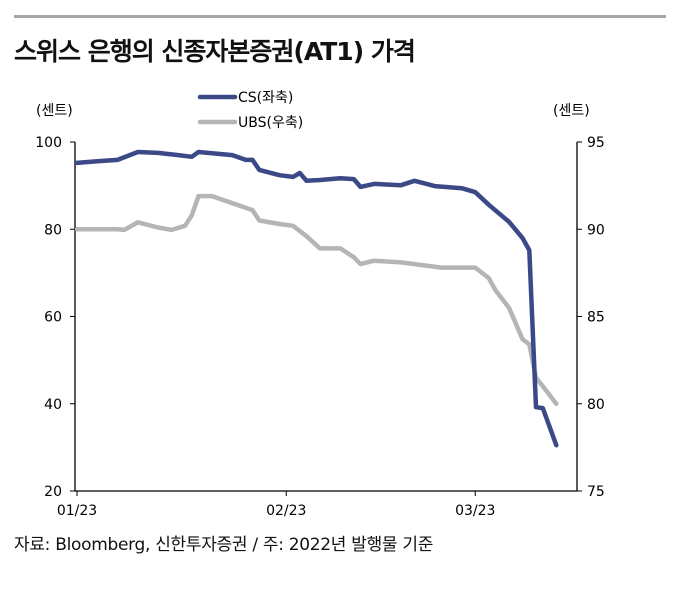  What do you see at coordinates (53, 405) in the screenshot?
I see `y-tick-label: 40` at bounding box center [53, 405].